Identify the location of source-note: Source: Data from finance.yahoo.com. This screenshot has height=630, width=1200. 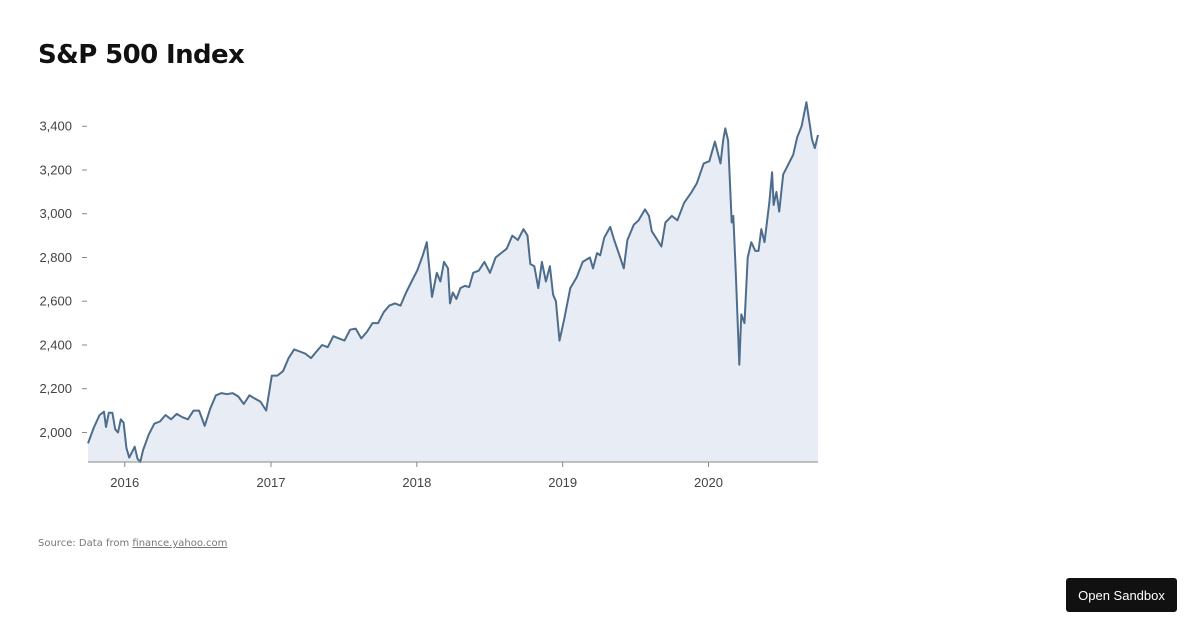
(132, 543).